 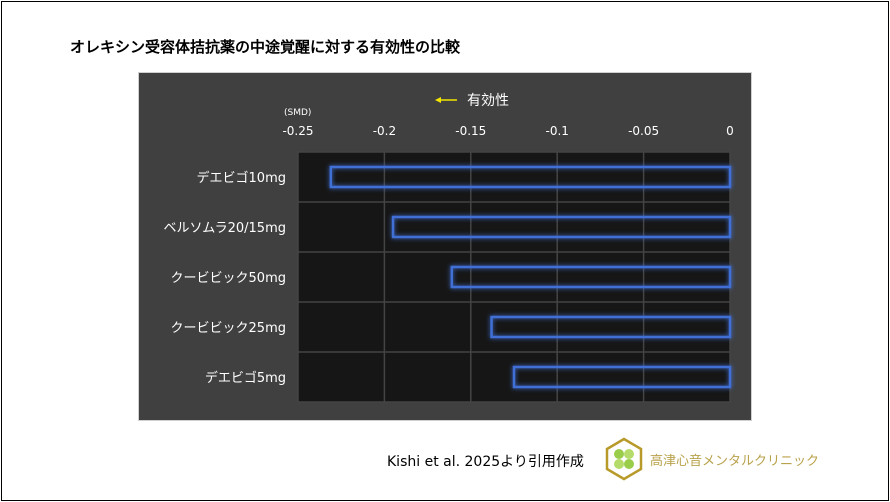 What do you see at coordinates (488, 101) in the screenshot?
I see `annotation-label: 有効性` at bounding box center [488, 101].